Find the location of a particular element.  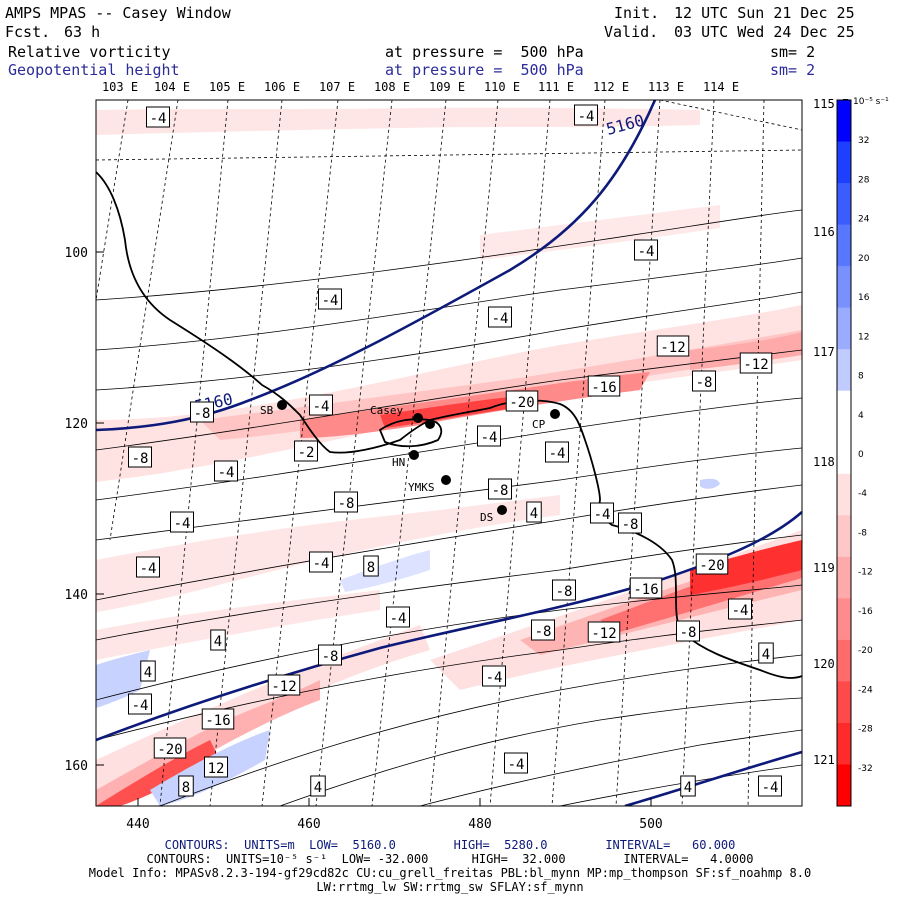

vorticity-label: 8 is located at coordinates (186, 788).